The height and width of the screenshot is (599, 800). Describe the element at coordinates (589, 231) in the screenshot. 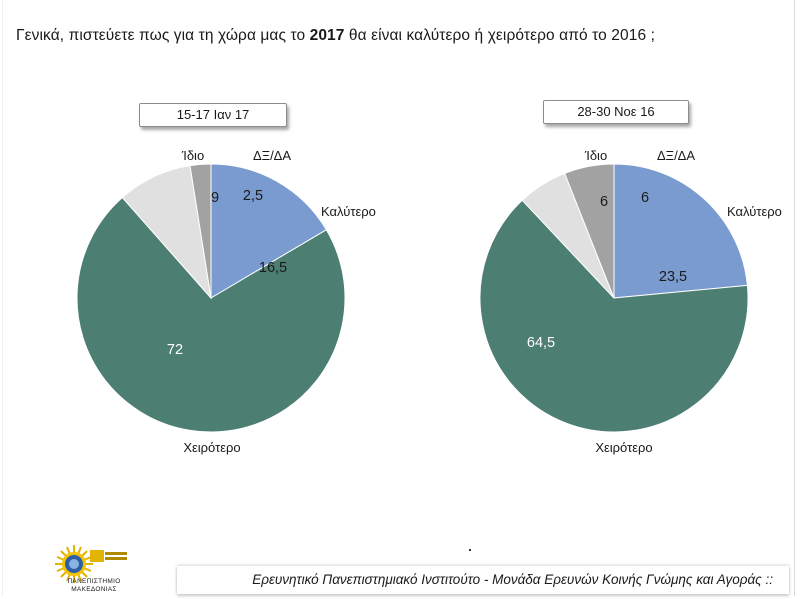

I see `pie-slice-nov16-dk_na` at that location.